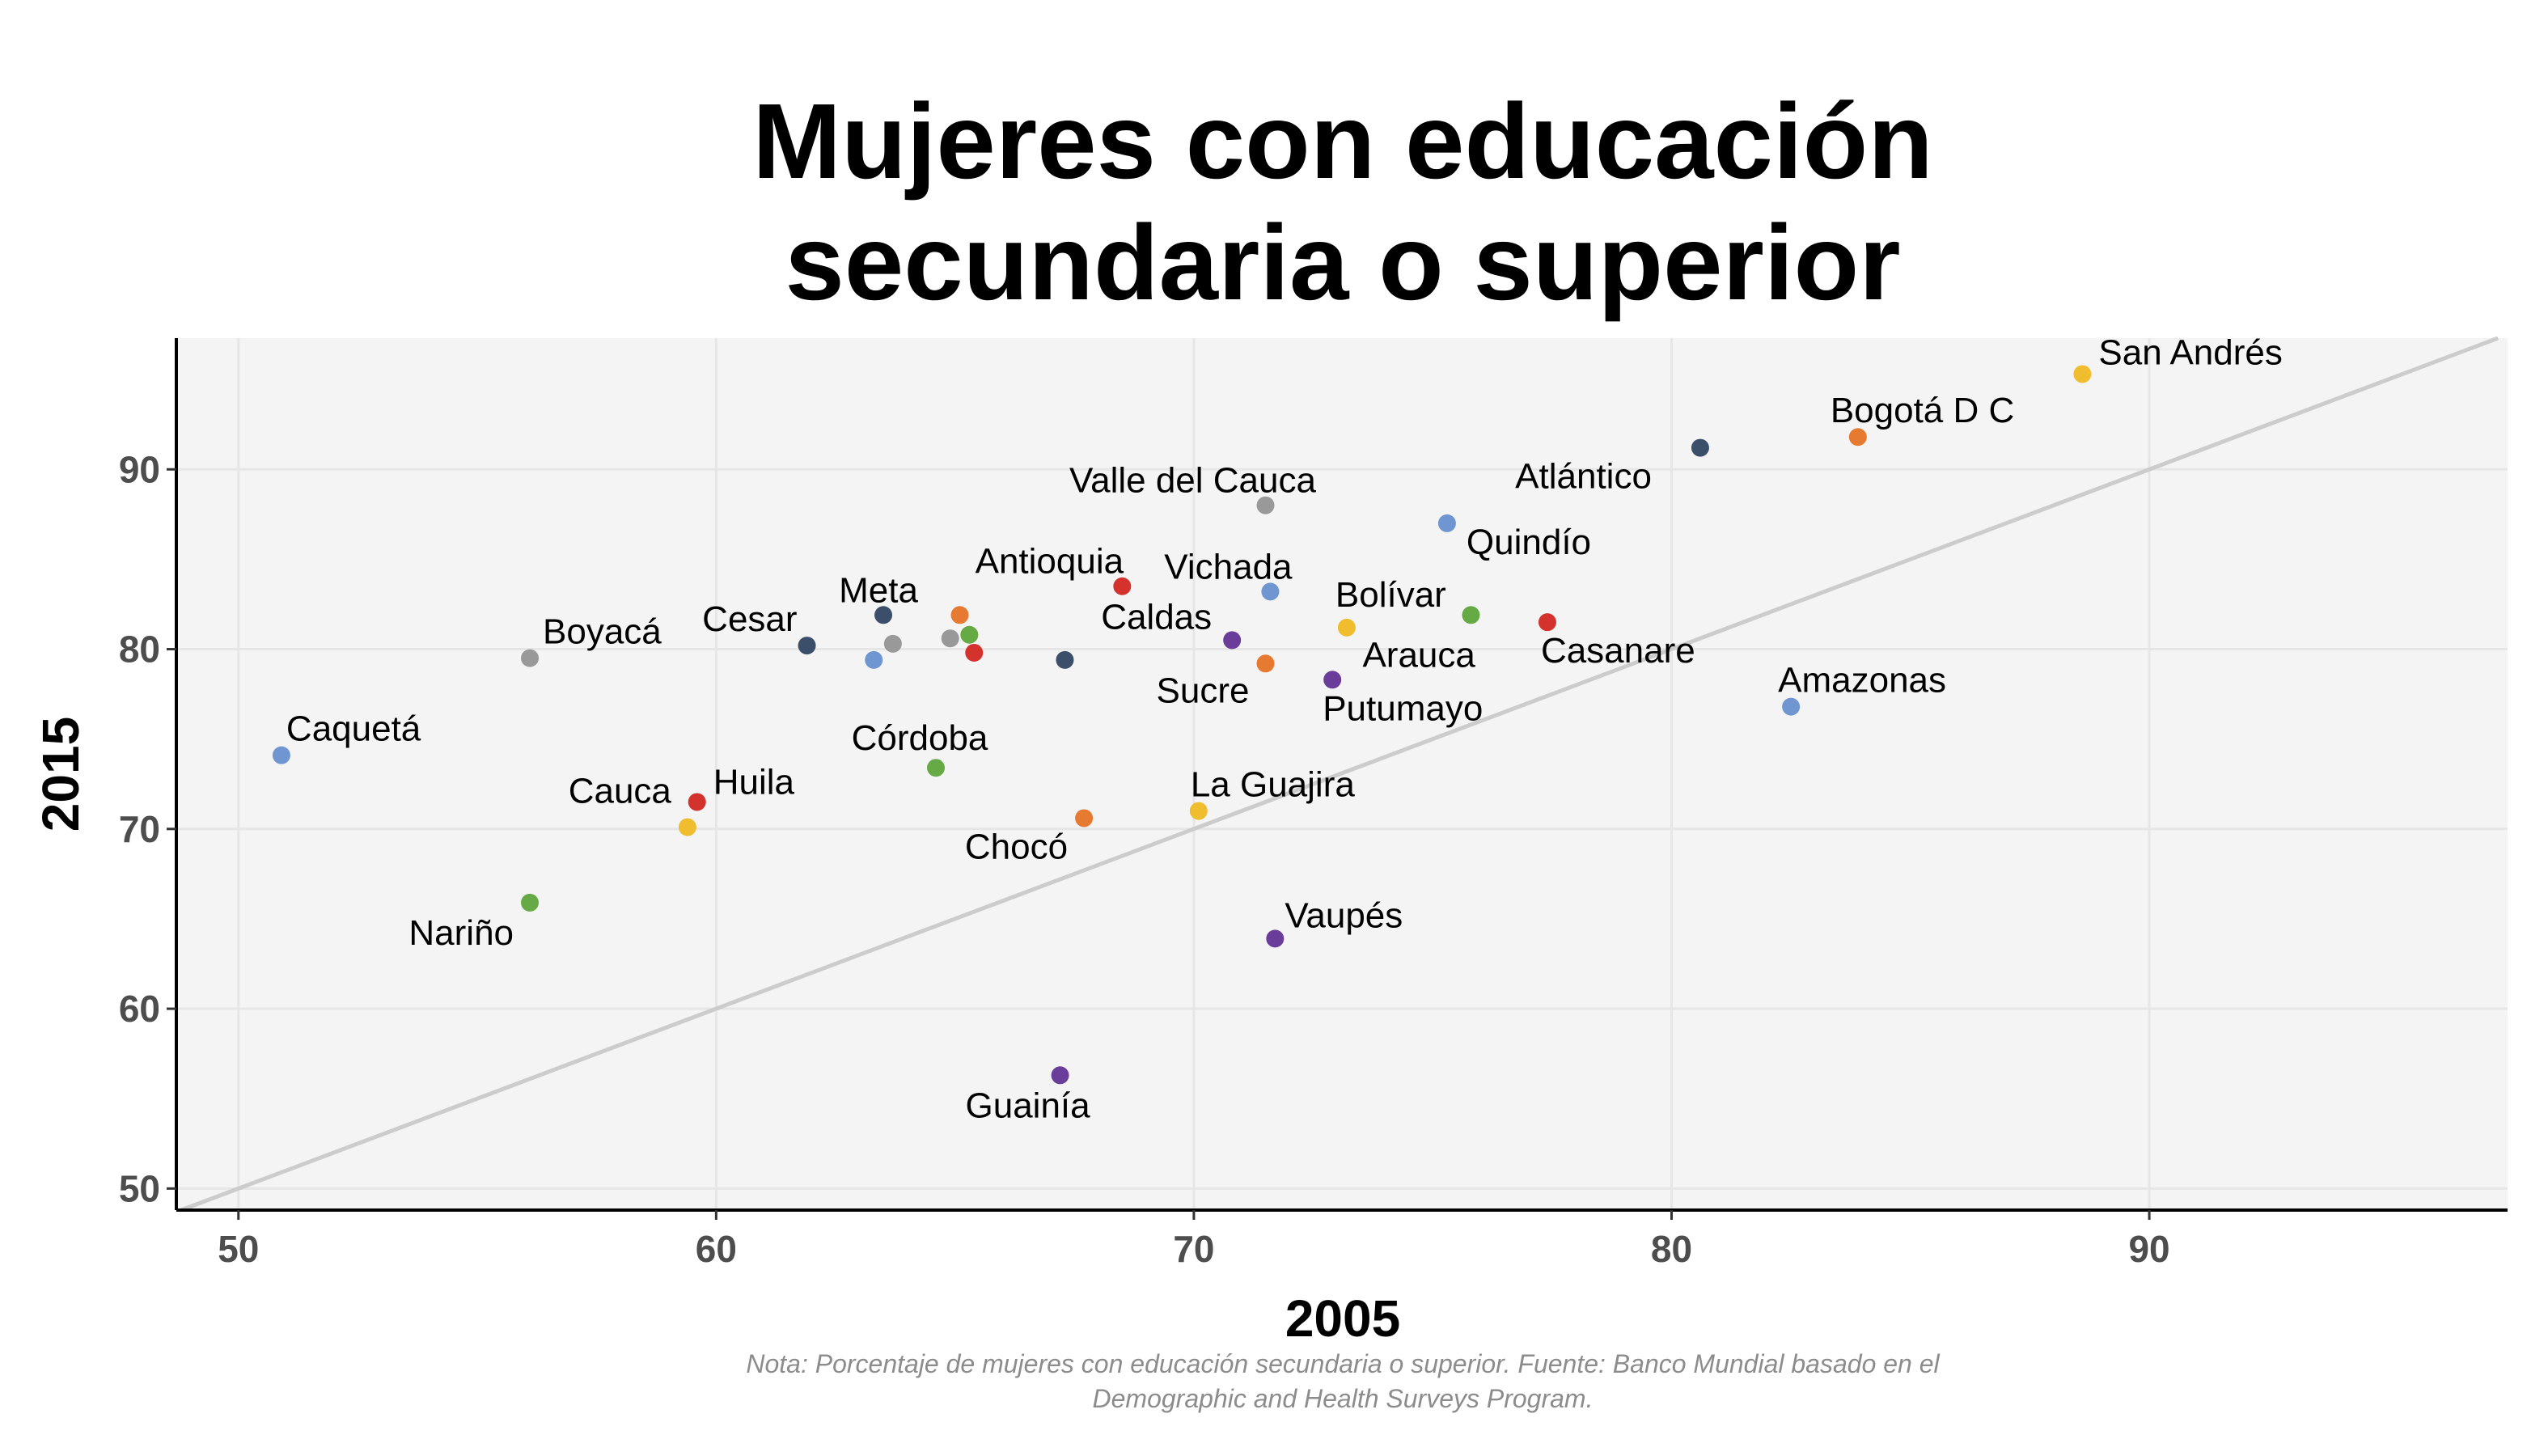  What do you see at coordinates (1265, 505) in the screenshot?
I see `point-valle-del-cauca` at bounding box center [1265, 505].